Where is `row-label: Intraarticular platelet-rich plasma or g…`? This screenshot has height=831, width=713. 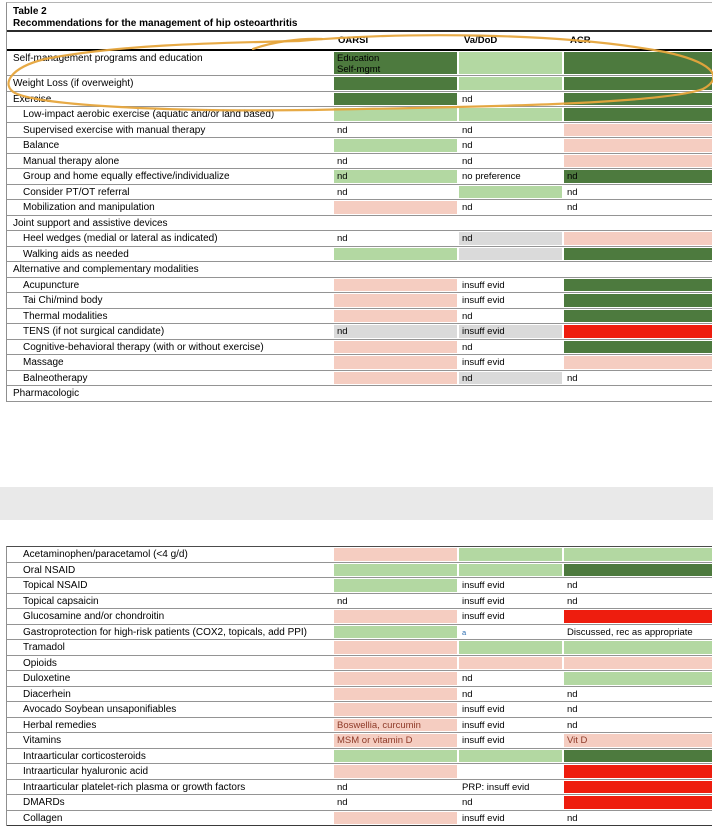
row-label: Intraarticular platelet-rich plasma or g… is located at coordinates (134, 787).